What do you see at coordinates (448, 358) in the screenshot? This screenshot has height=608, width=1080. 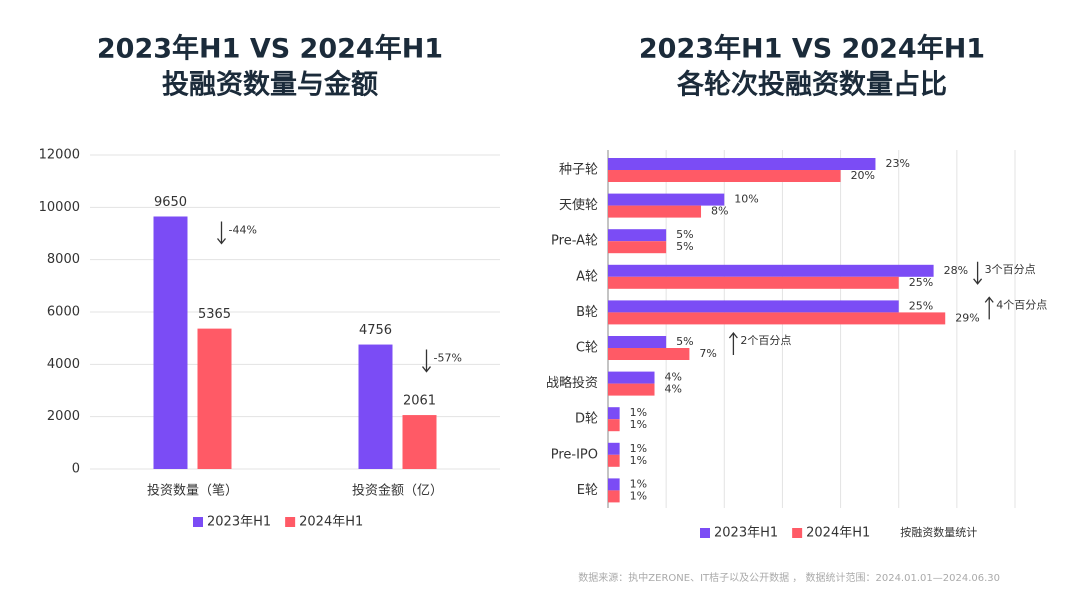 I see `change-label: -57%` at bounding box center [448, 358].